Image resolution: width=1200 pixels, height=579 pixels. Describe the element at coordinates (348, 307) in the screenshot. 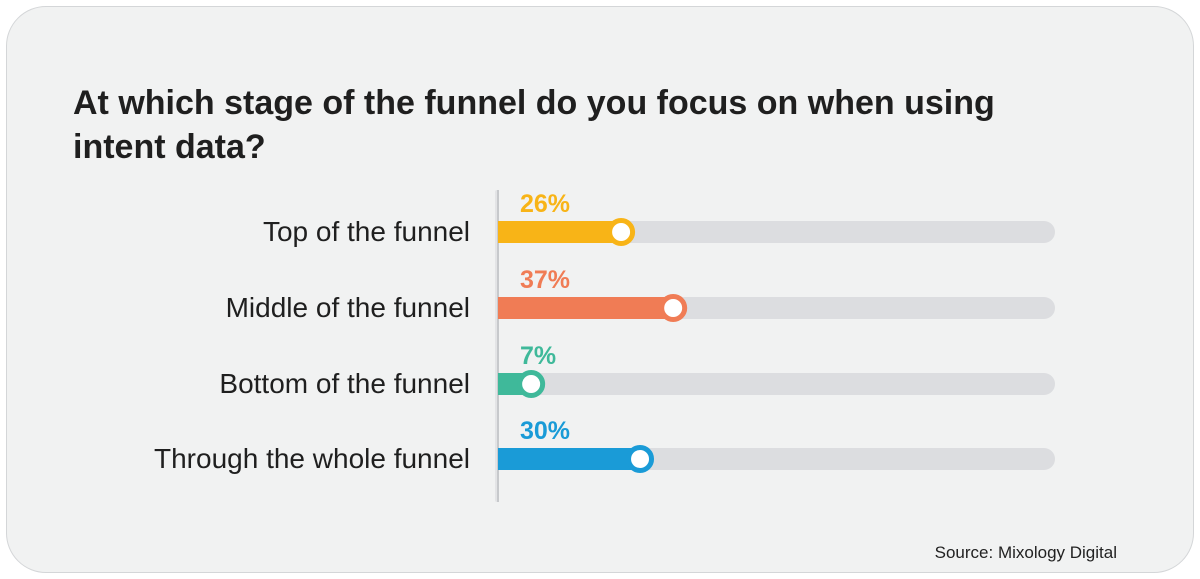

I see `category-label: Middle of the funnel` at that location.